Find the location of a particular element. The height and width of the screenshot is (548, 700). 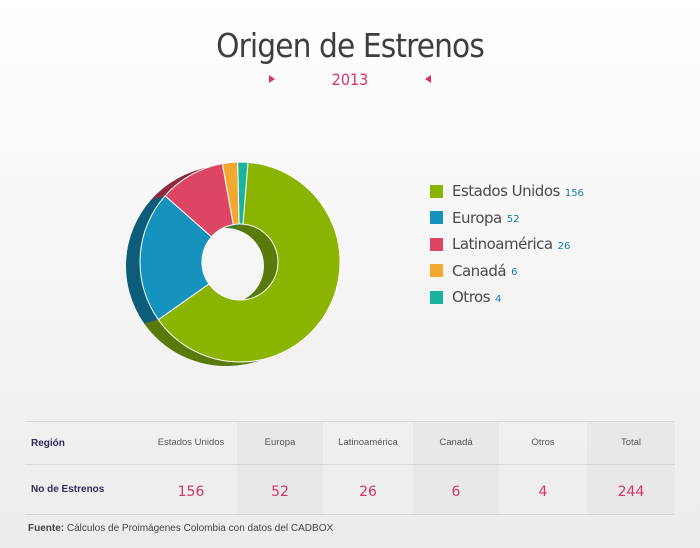

row-label-count: No de Estrenos is located at coordinates (68, 489).